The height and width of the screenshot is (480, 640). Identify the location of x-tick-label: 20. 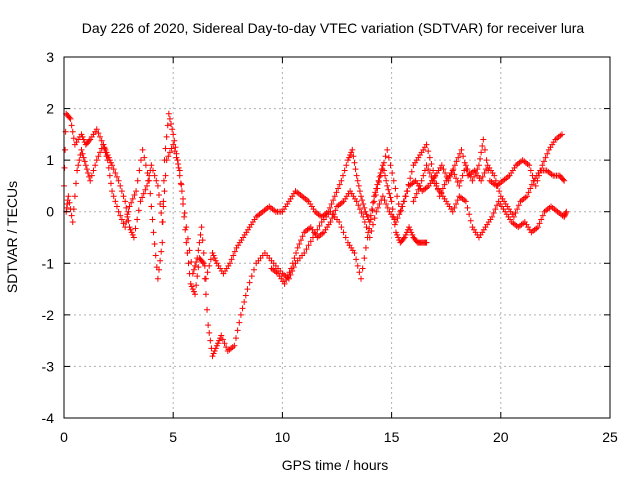
(501, 437).